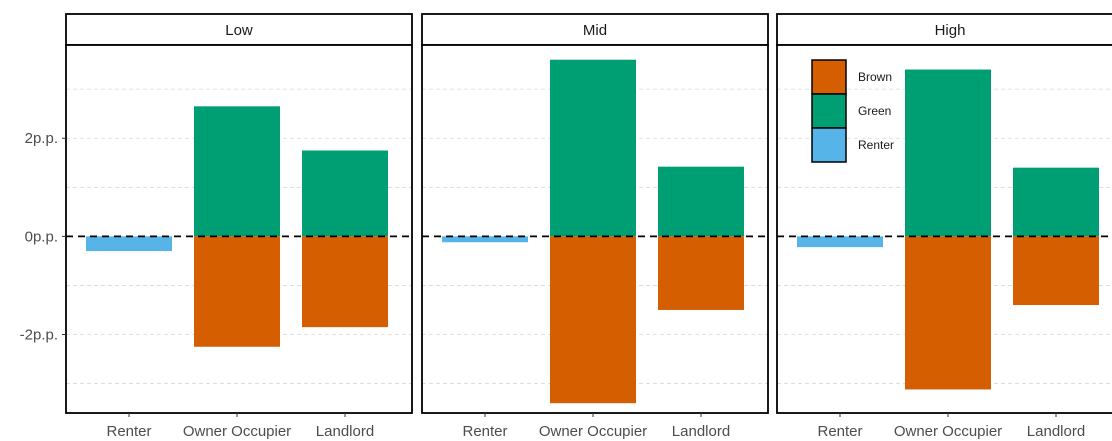 This screenshot has height=441, width=1112. I want to click on x-tick-label-low: Landlord, so click(345, 431).